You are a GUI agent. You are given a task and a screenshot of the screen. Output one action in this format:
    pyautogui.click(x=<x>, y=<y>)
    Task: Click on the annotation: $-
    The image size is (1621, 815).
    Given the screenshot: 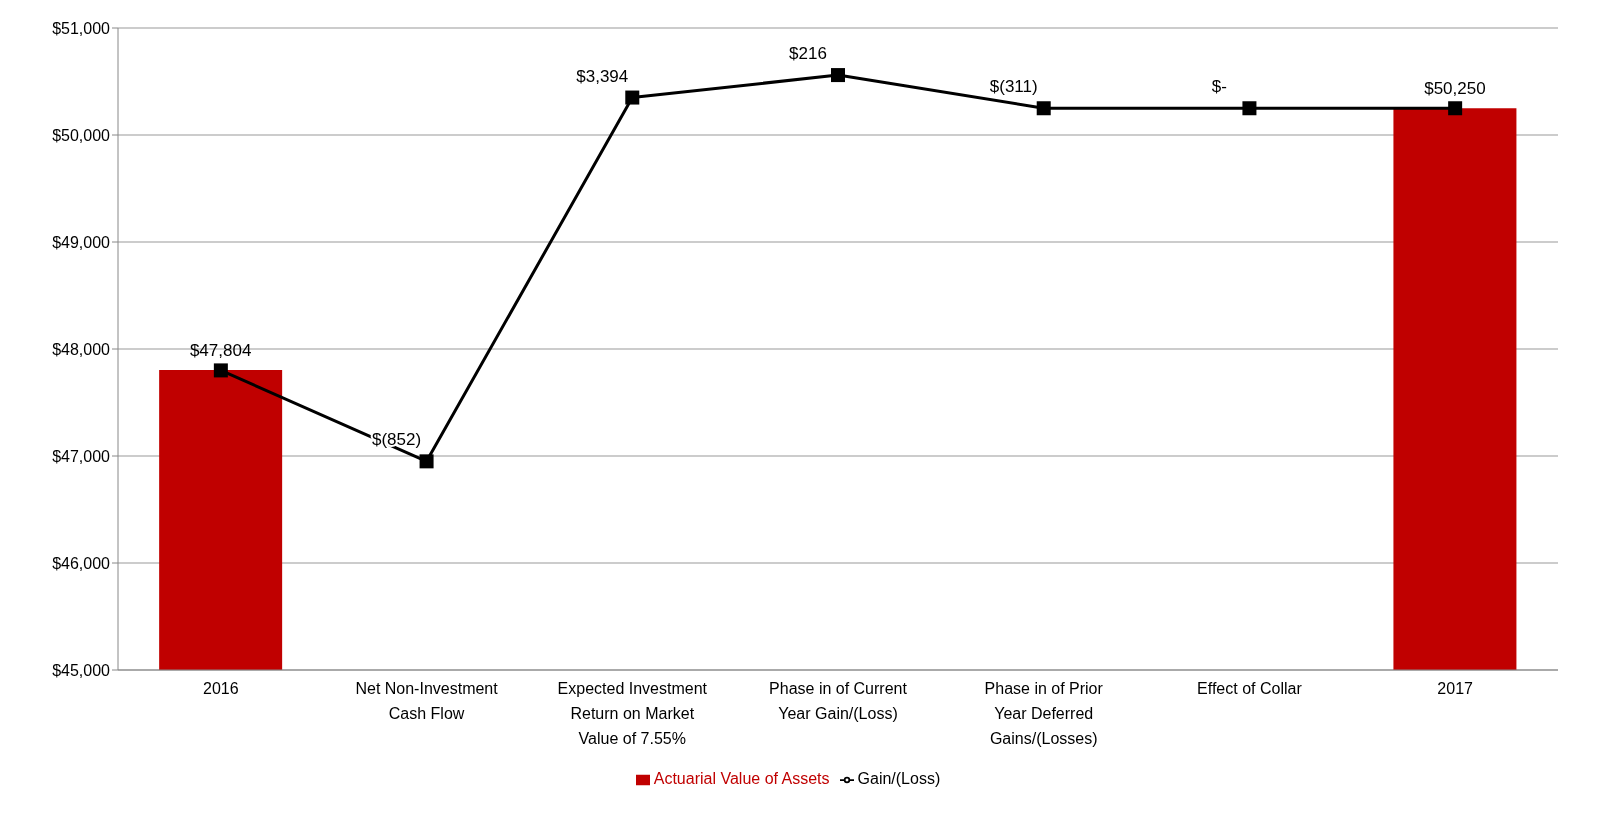 What is the action you would take?
    pyautogui.click(x=1219, y=87)
    